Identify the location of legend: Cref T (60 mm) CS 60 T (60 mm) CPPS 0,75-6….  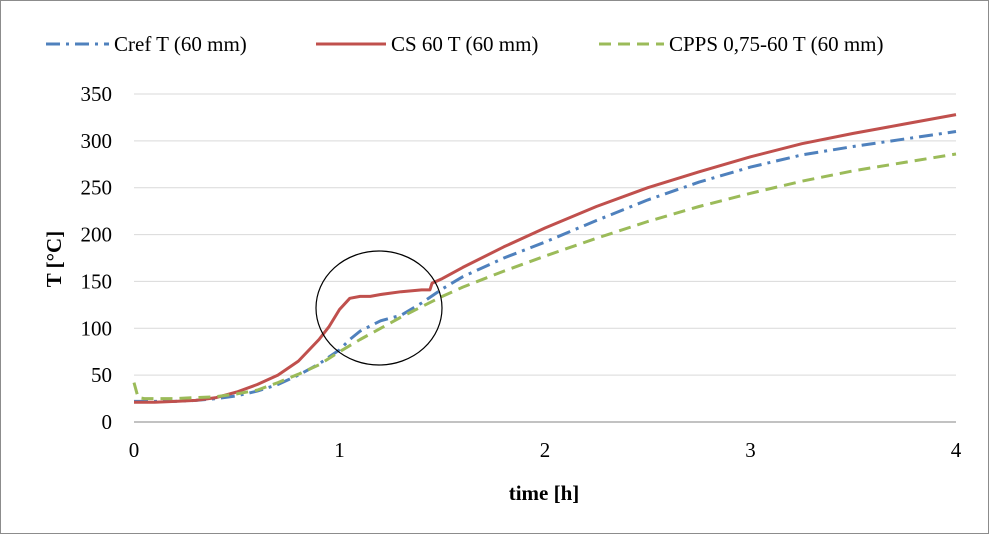
(465, 44).